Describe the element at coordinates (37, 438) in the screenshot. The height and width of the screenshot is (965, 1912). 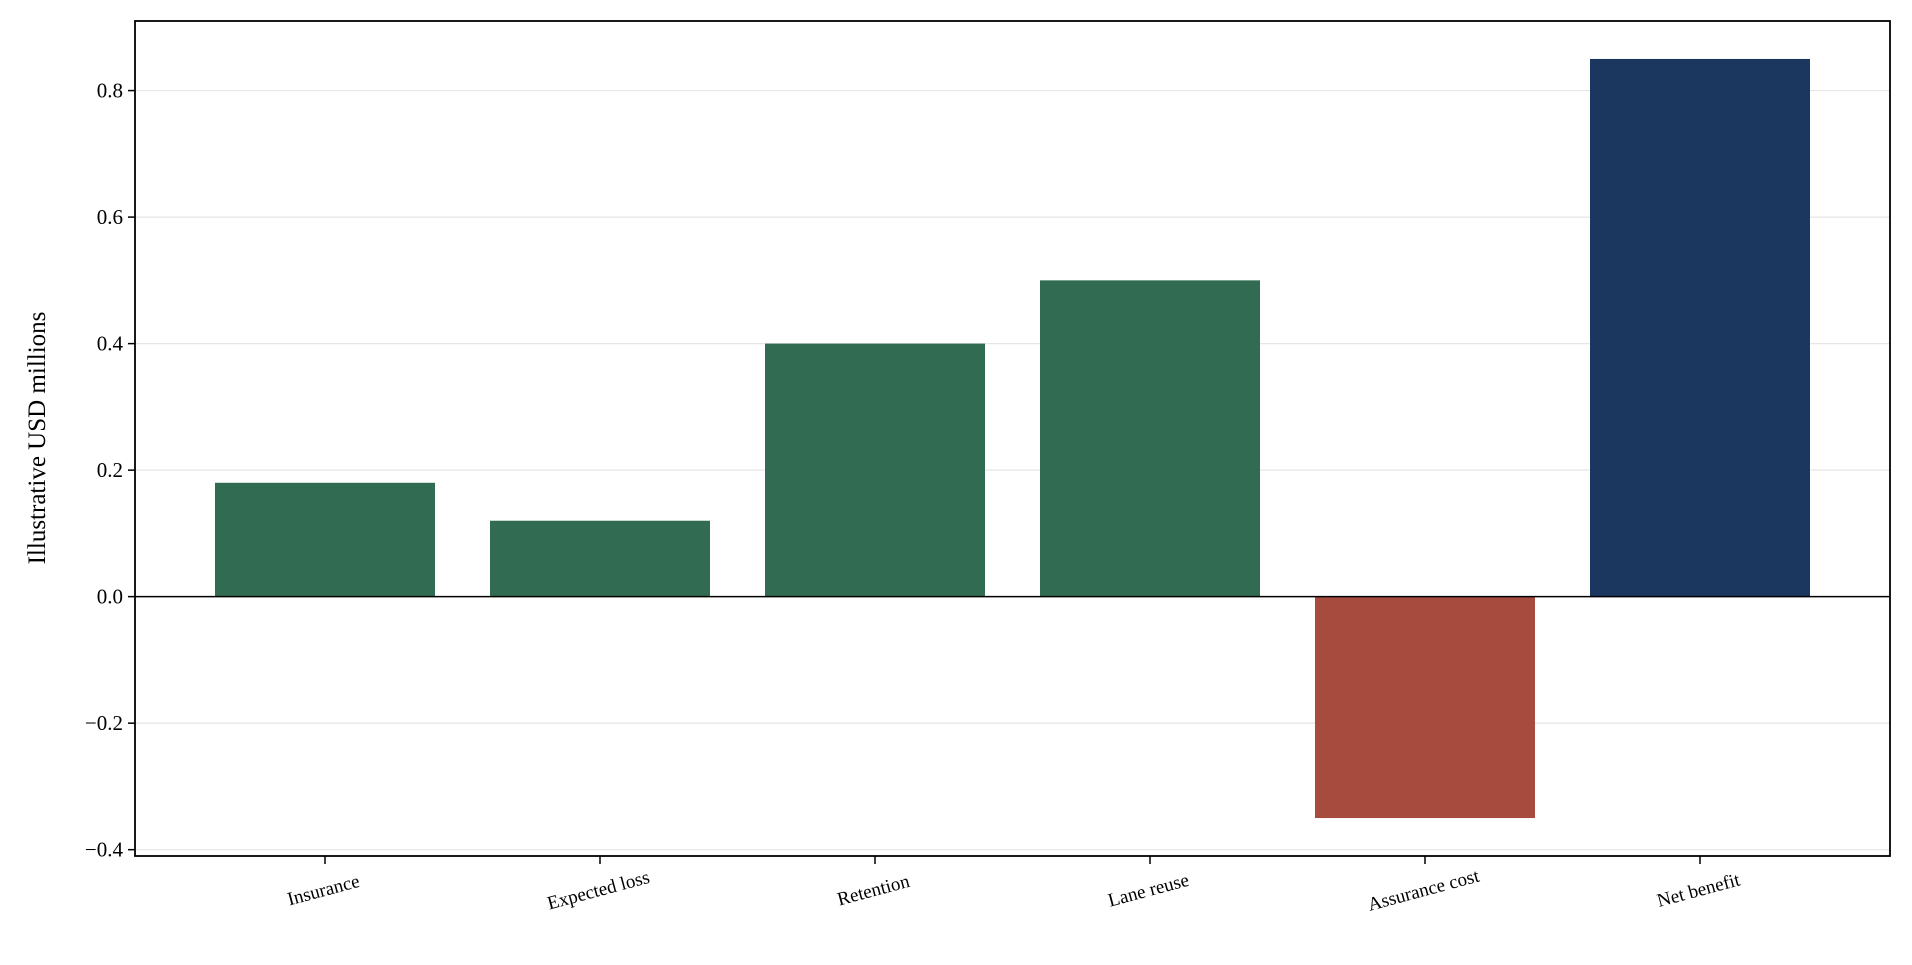
I see `y-axis-title: Illustrative USD millions` at that location.